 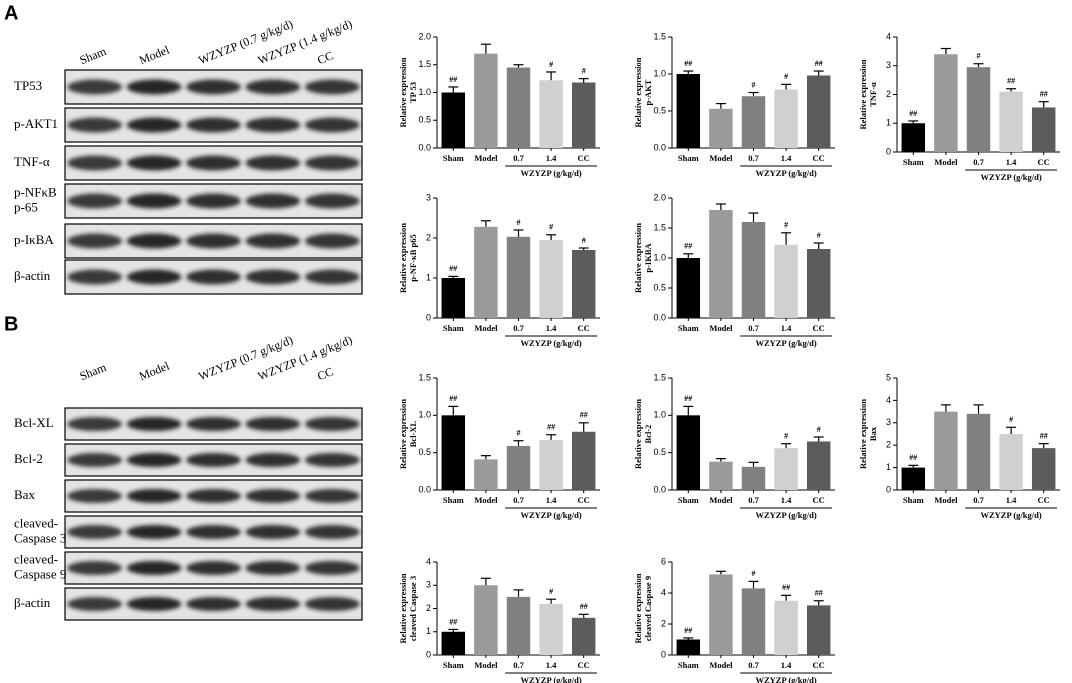 I want to click on y-tick-label: 6, so click(x=663, y=561).